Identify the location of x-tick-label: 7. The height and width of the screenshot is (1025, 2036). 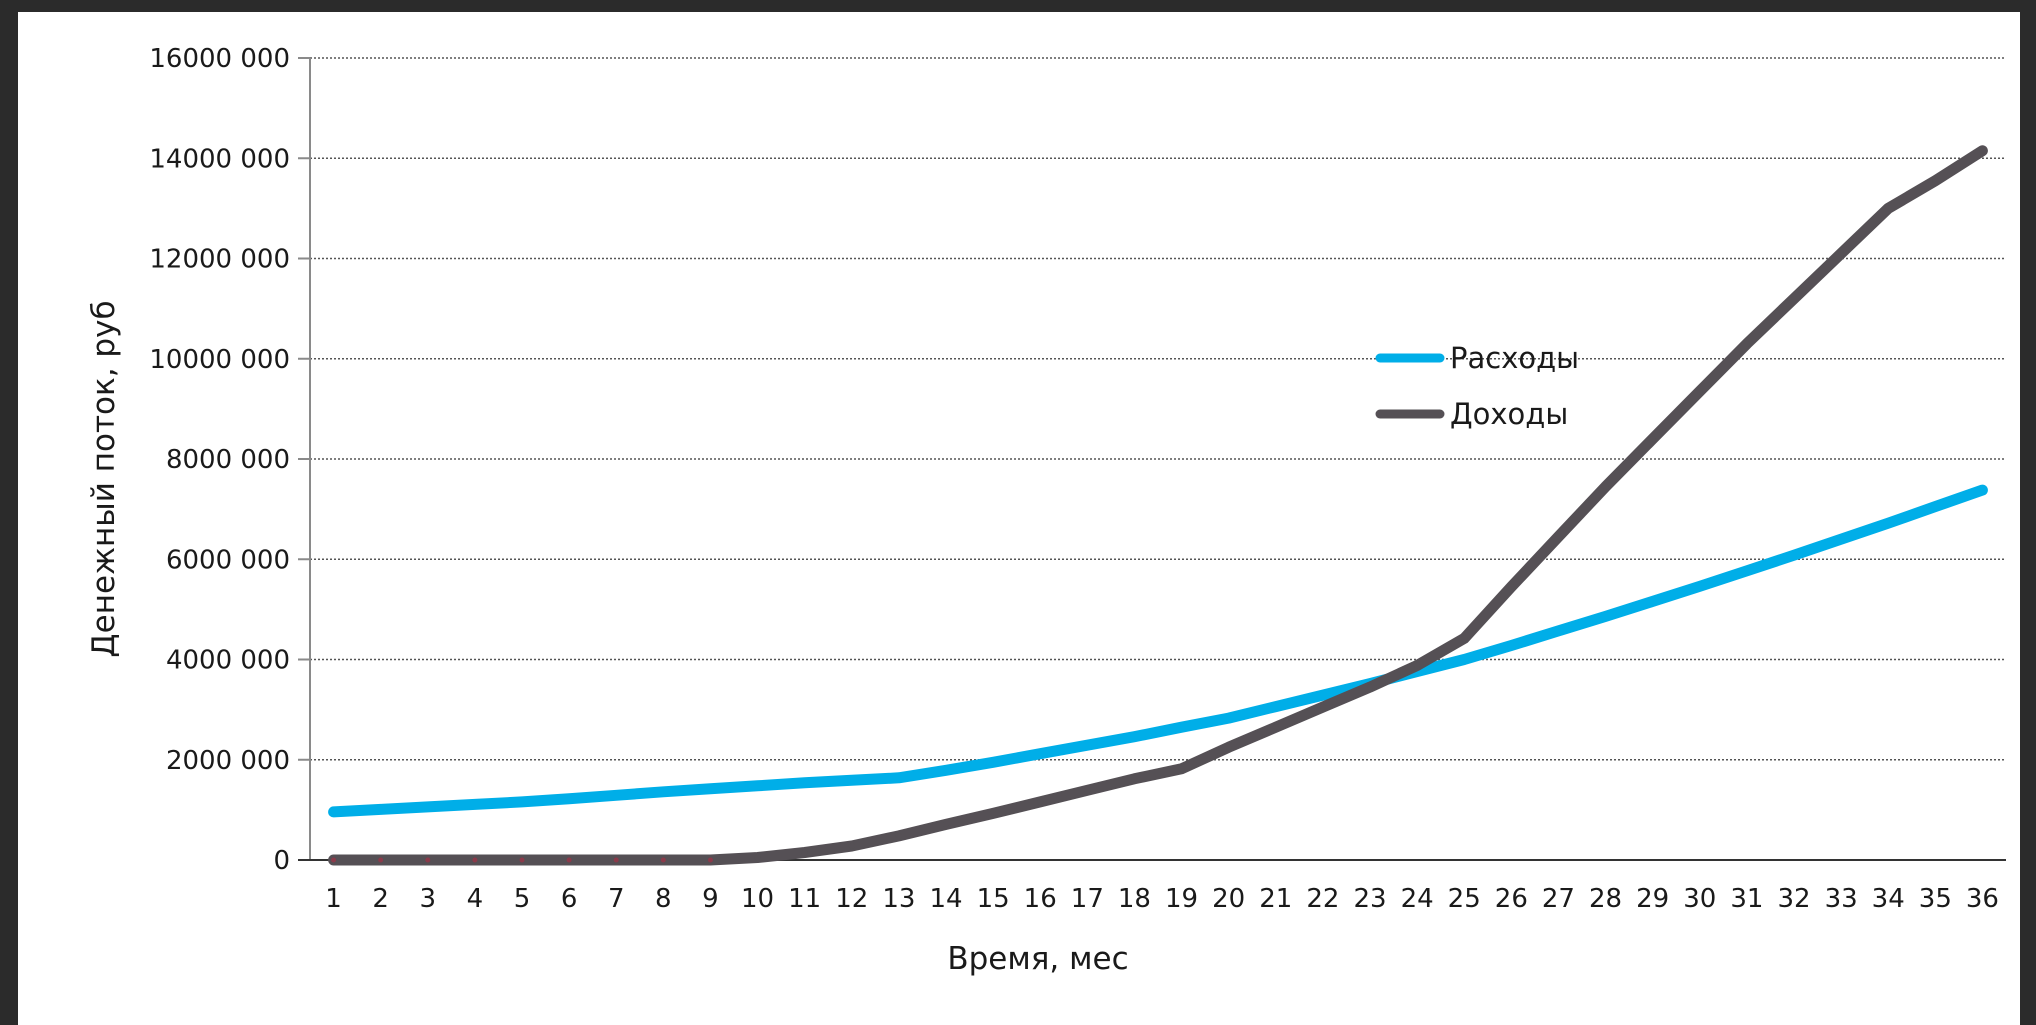
(616, 899).